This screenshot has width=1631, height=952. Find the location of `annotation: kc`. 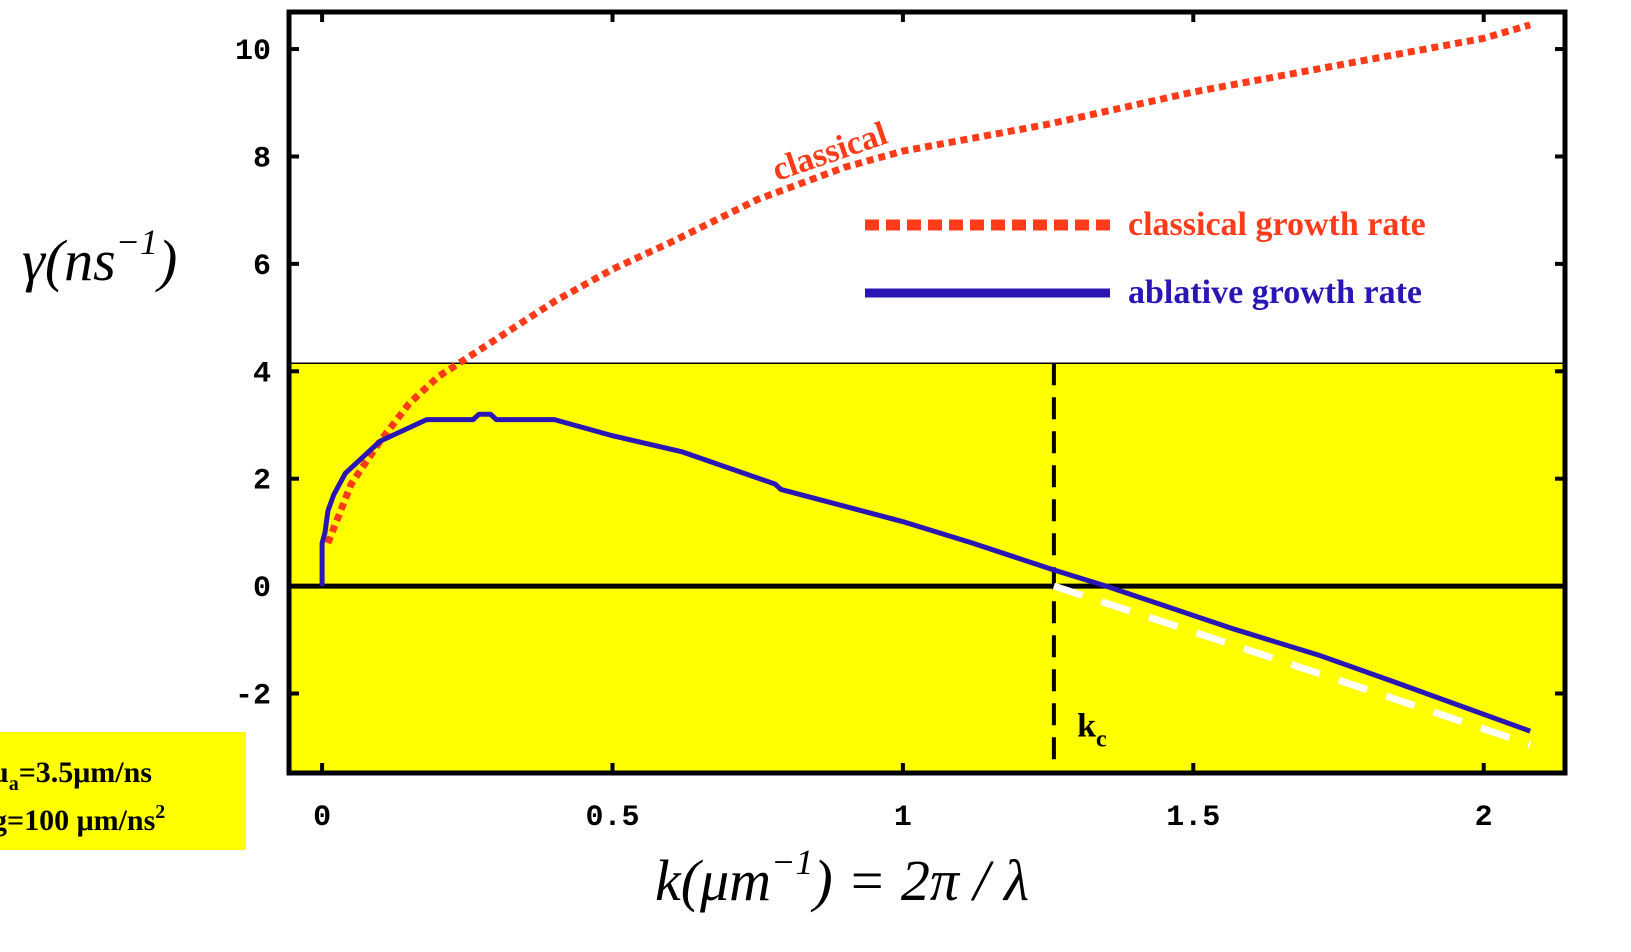

annotation: kc is located at coordinates (1092, 729).